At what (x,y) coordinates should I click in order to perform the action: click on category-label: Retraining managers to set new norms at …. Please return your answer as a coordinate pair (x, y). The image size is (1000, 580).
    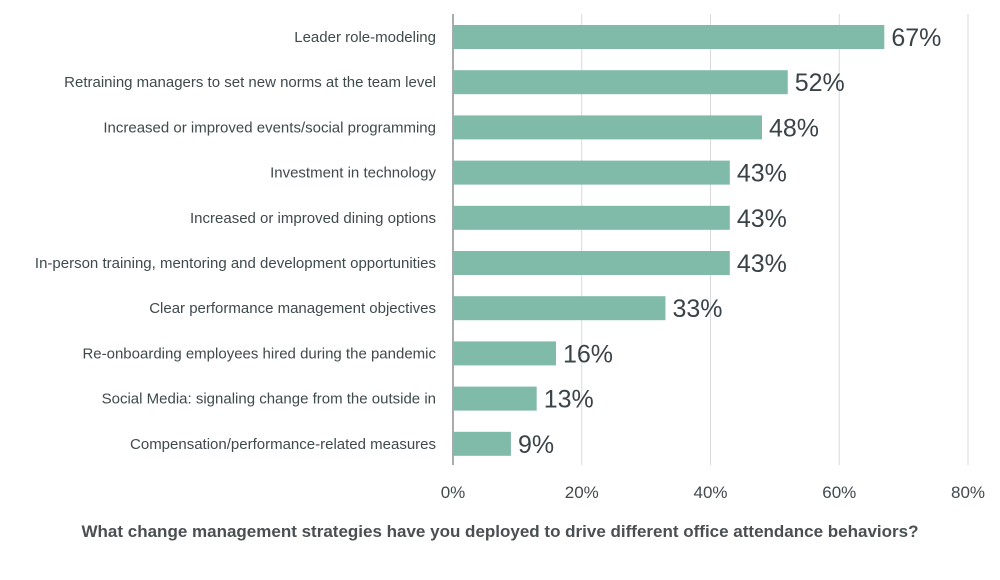
    Looking at the image, I should click on (250, 82).